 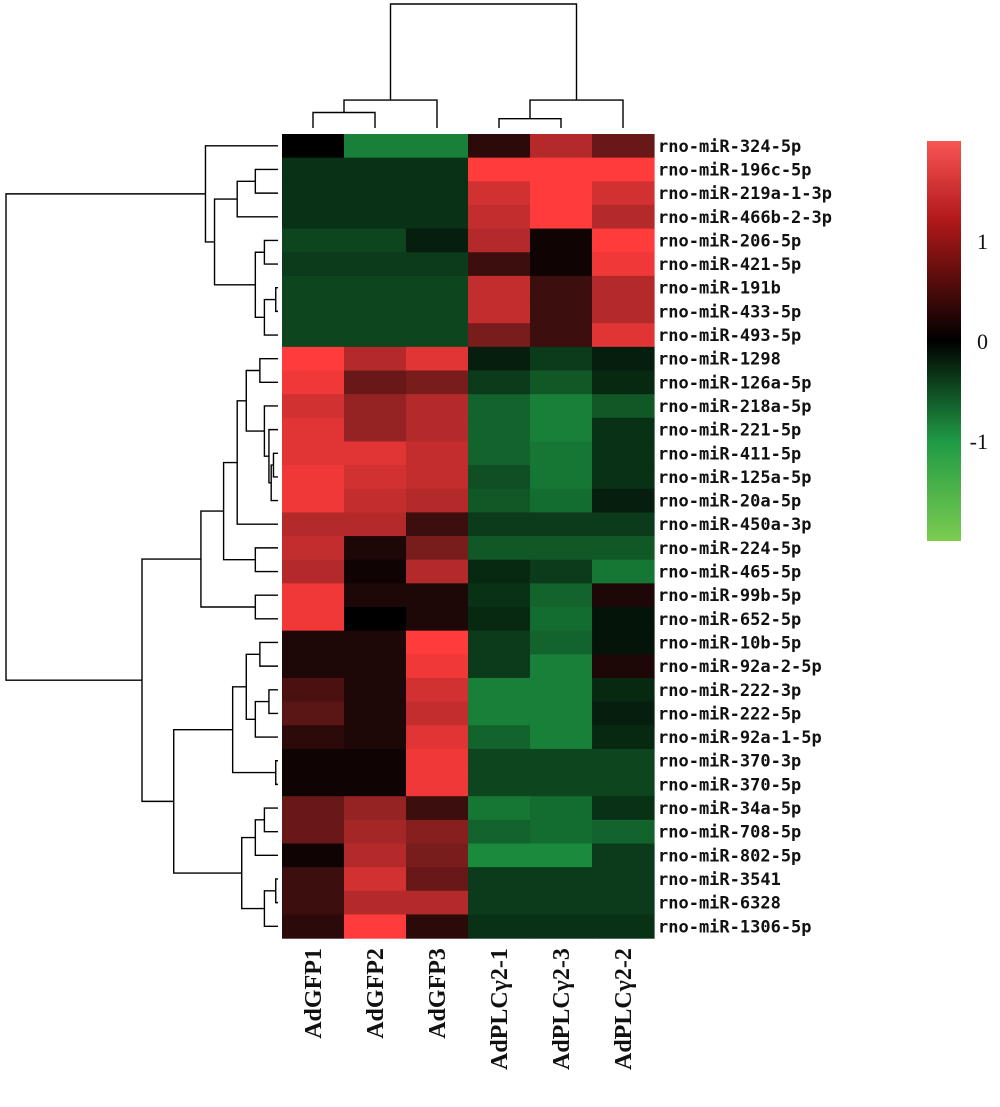 I want to click on column-label: AdGFP1, so click(x=314, y=993).